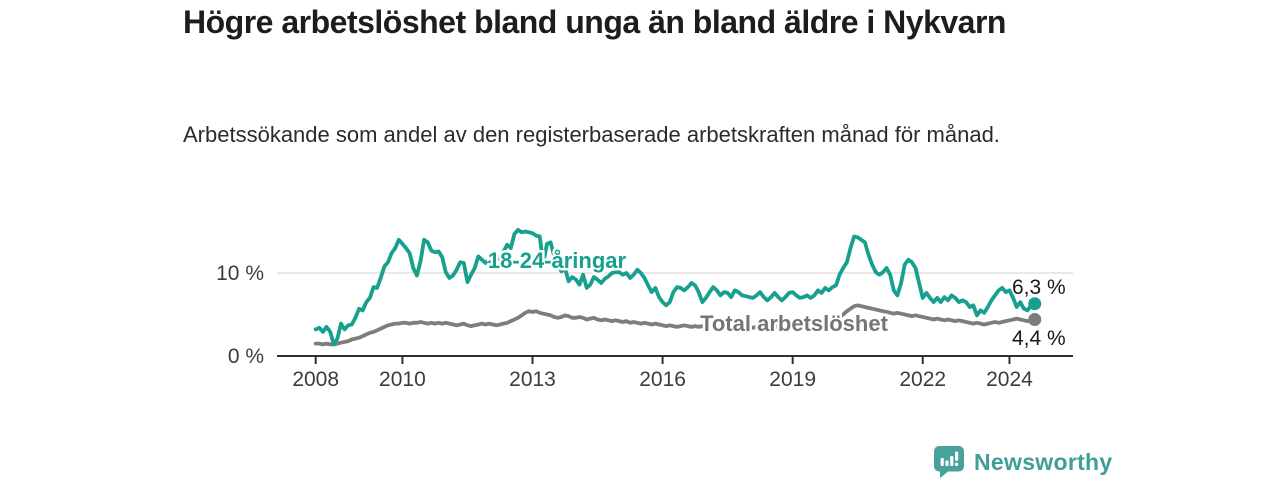 The width and height of the screenshot is (1280, 480). Describe the element at coordinates (532, 379) in the screenshot. I see `x-tick-label-2013: 2013` at that location.